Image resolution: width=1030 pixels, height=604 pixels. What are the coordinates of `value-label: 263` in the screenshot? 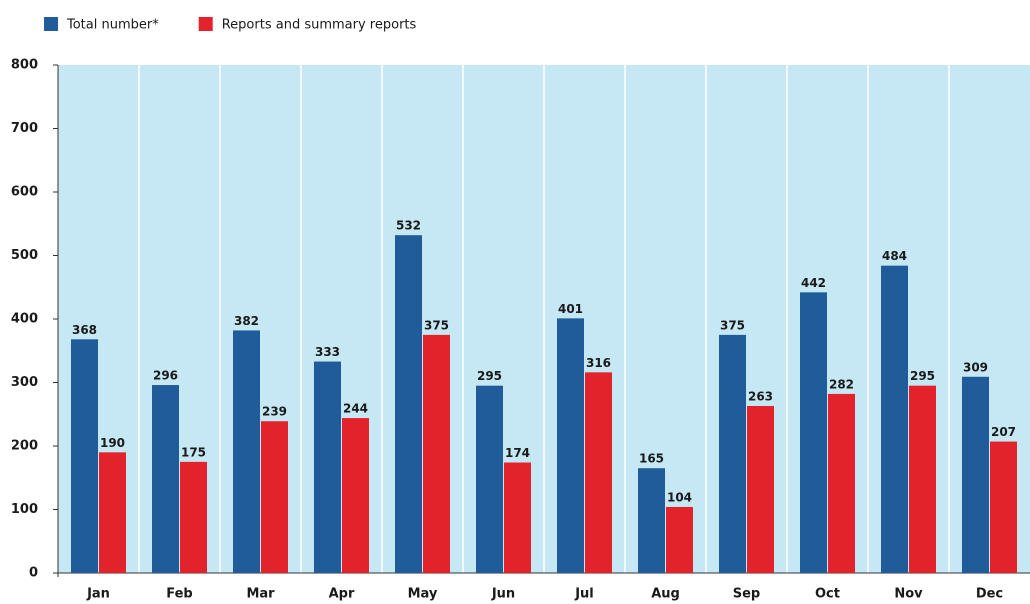 It's located at (760, 396).